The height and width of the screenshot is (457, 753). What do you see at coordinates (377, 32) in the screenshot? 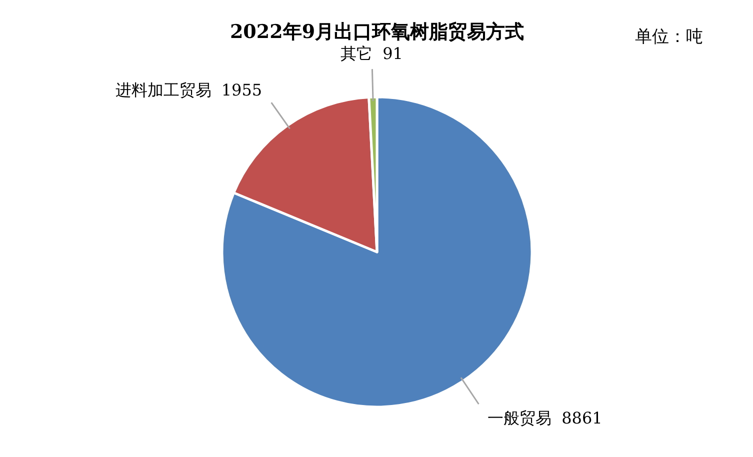
I see `chart-title: 2022年9月出口环氧树脂贸易方式` at bounding box center [377, 32].